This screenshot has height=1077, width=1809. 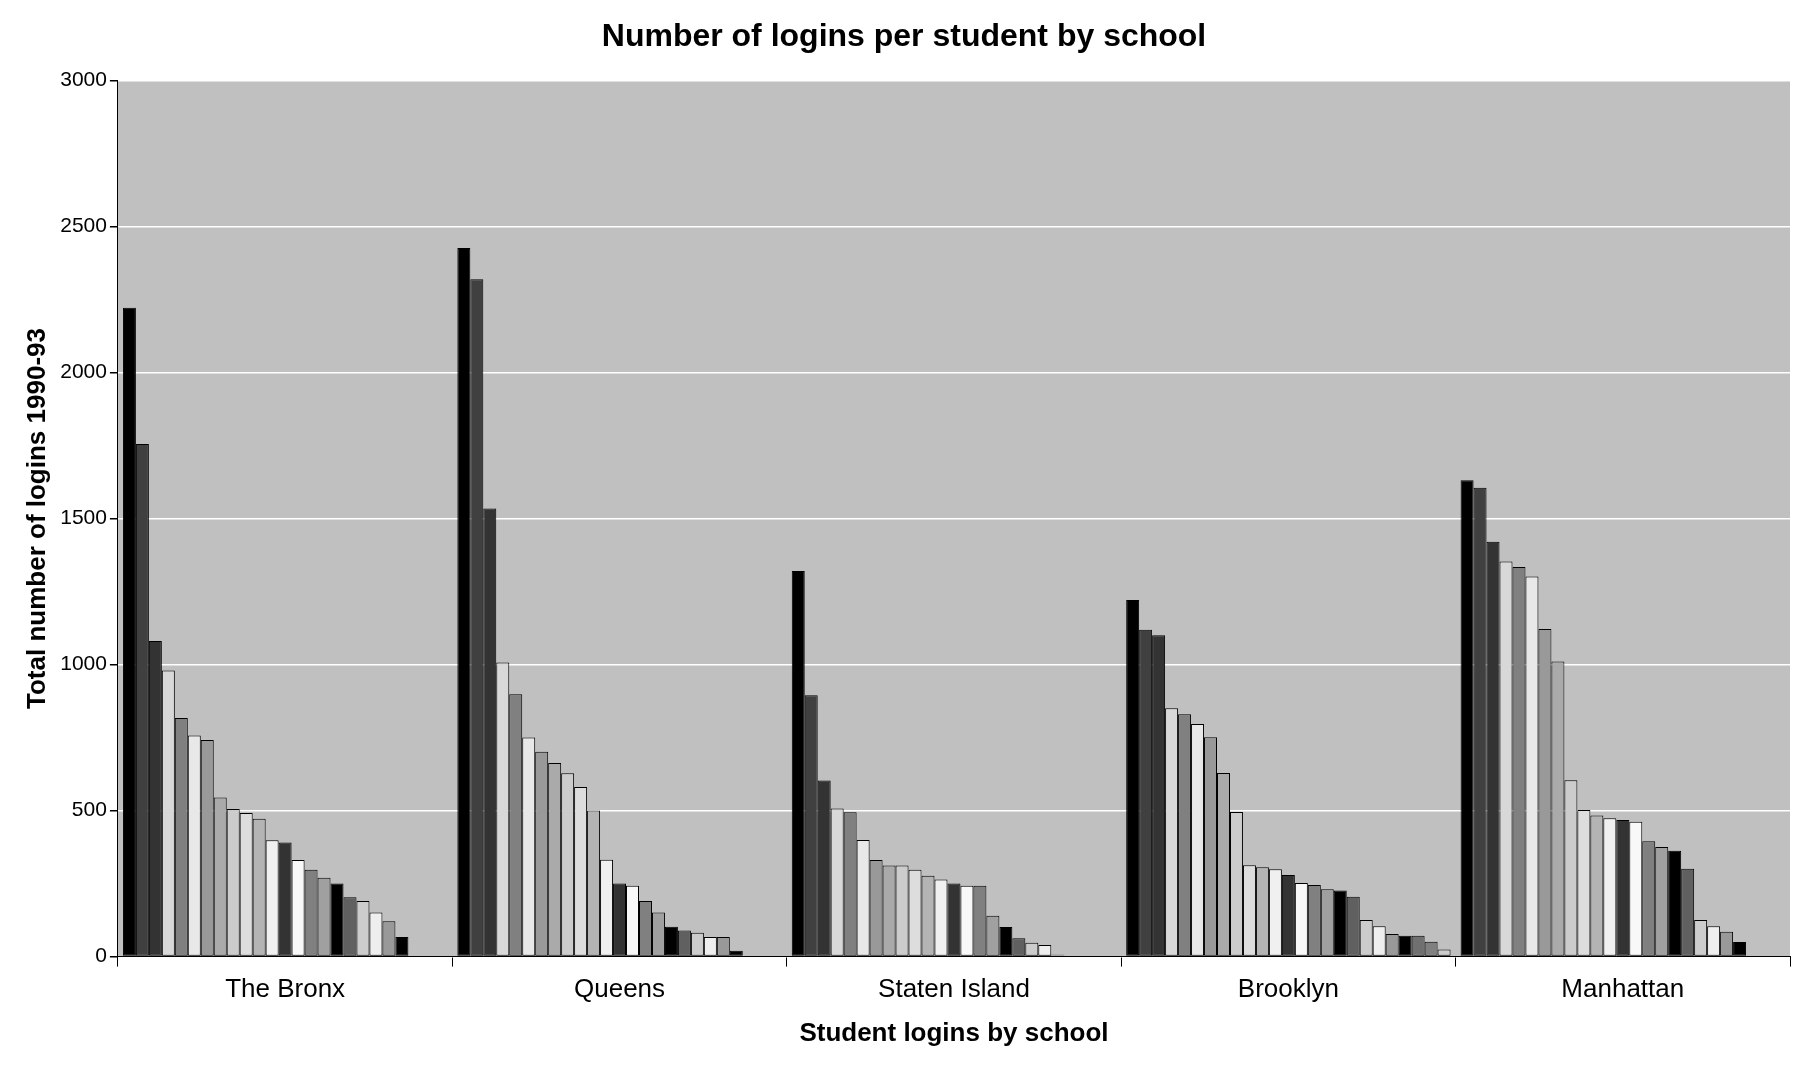 What do you see at coordinates (954, 1031) in the screenshot?
I see `x-axis-title: Student logins by school` at bounding box center [954, 1031].